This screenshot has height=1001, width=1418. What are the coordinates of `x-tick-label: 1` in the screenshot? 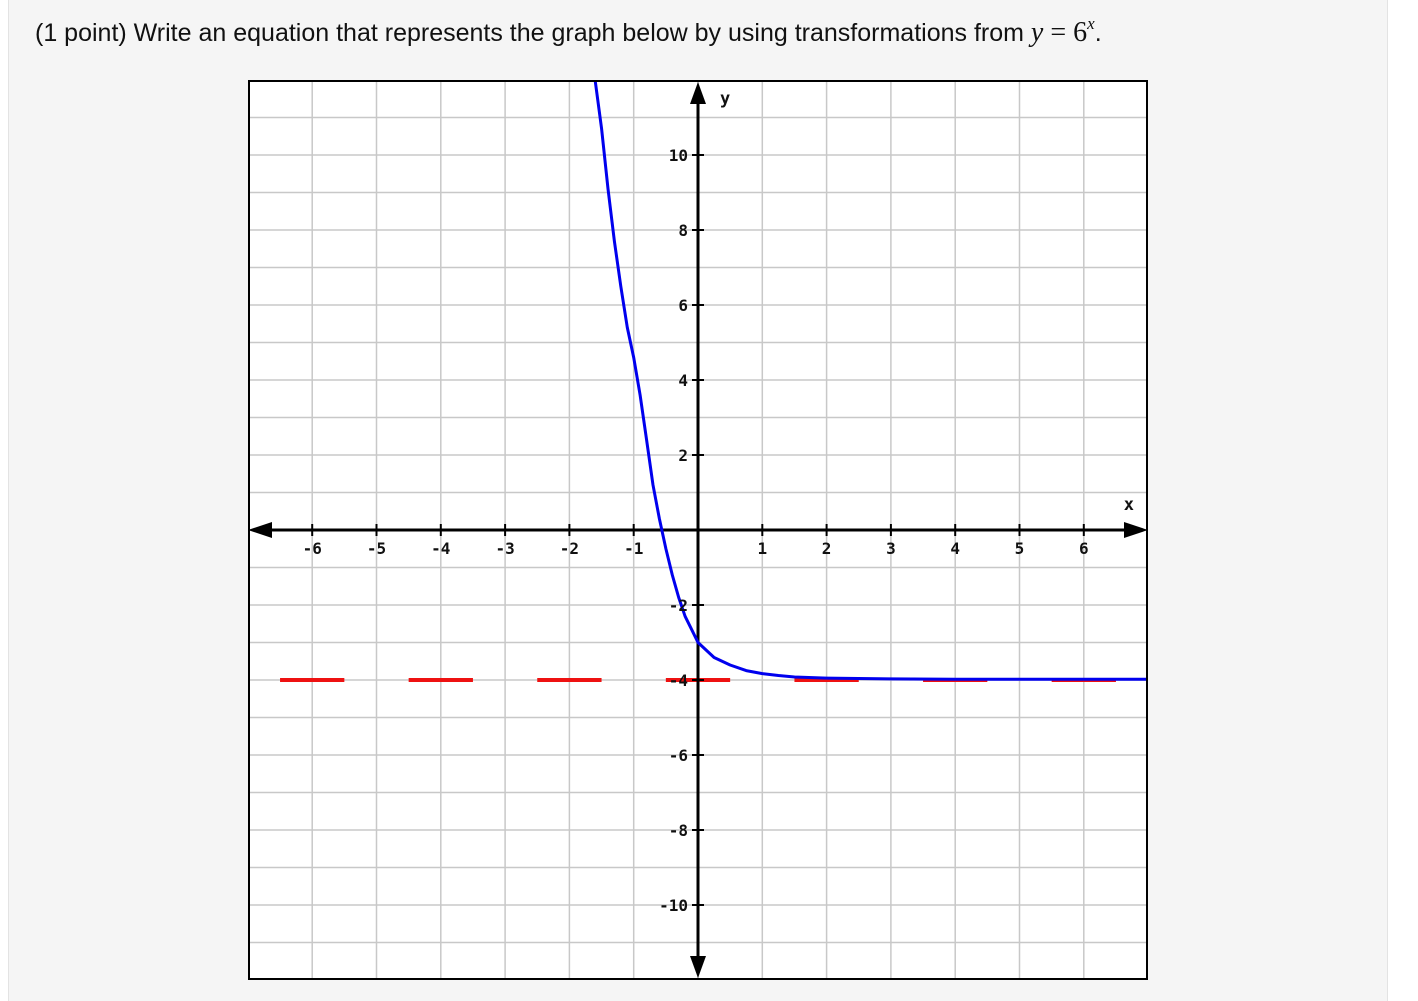 It's located at (762, 548).